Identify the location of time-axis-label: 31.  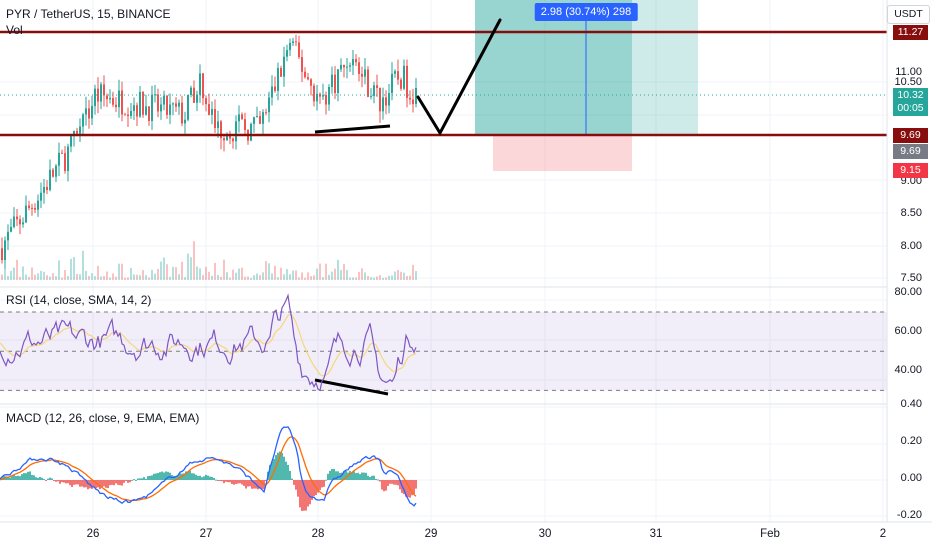
(656, 534).